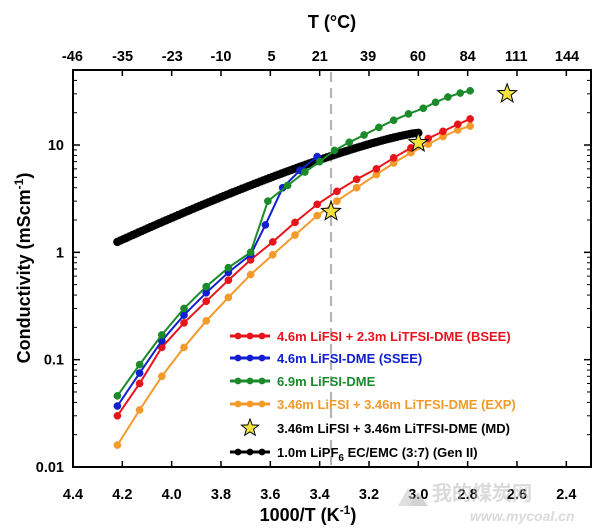 This screenshot has height=531, width=600. Describe the element at coordinates (345, 510) in the screenshot. I see `x-axis-title-sup: -1` at that location.